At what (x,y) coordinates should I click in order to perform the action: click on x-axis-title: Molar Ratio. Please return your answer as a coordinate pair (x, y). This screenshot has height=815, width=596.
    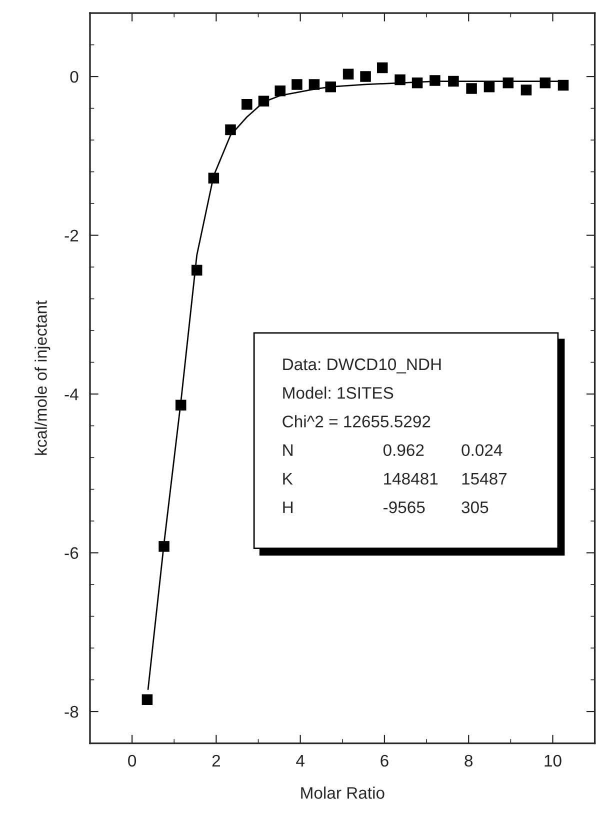
    Looking at the image, I should click on (342, 792).